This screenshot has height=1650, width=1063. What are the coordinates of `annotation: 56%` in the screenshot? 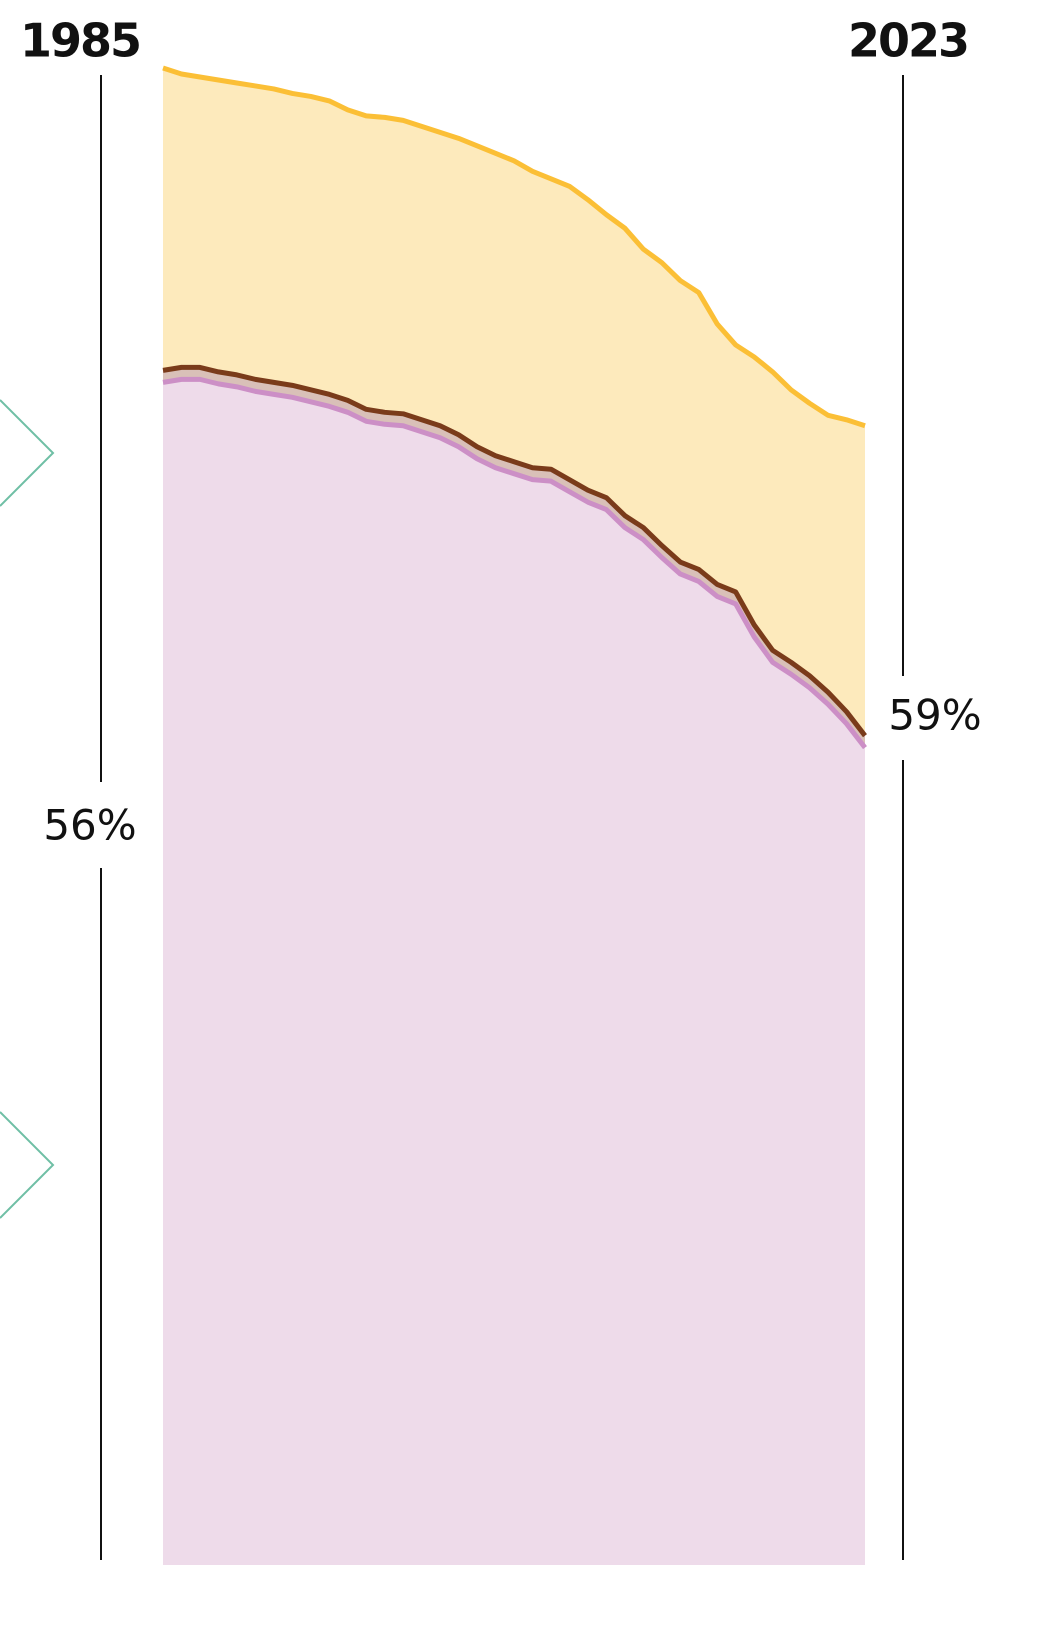 It's located at (89, 825).